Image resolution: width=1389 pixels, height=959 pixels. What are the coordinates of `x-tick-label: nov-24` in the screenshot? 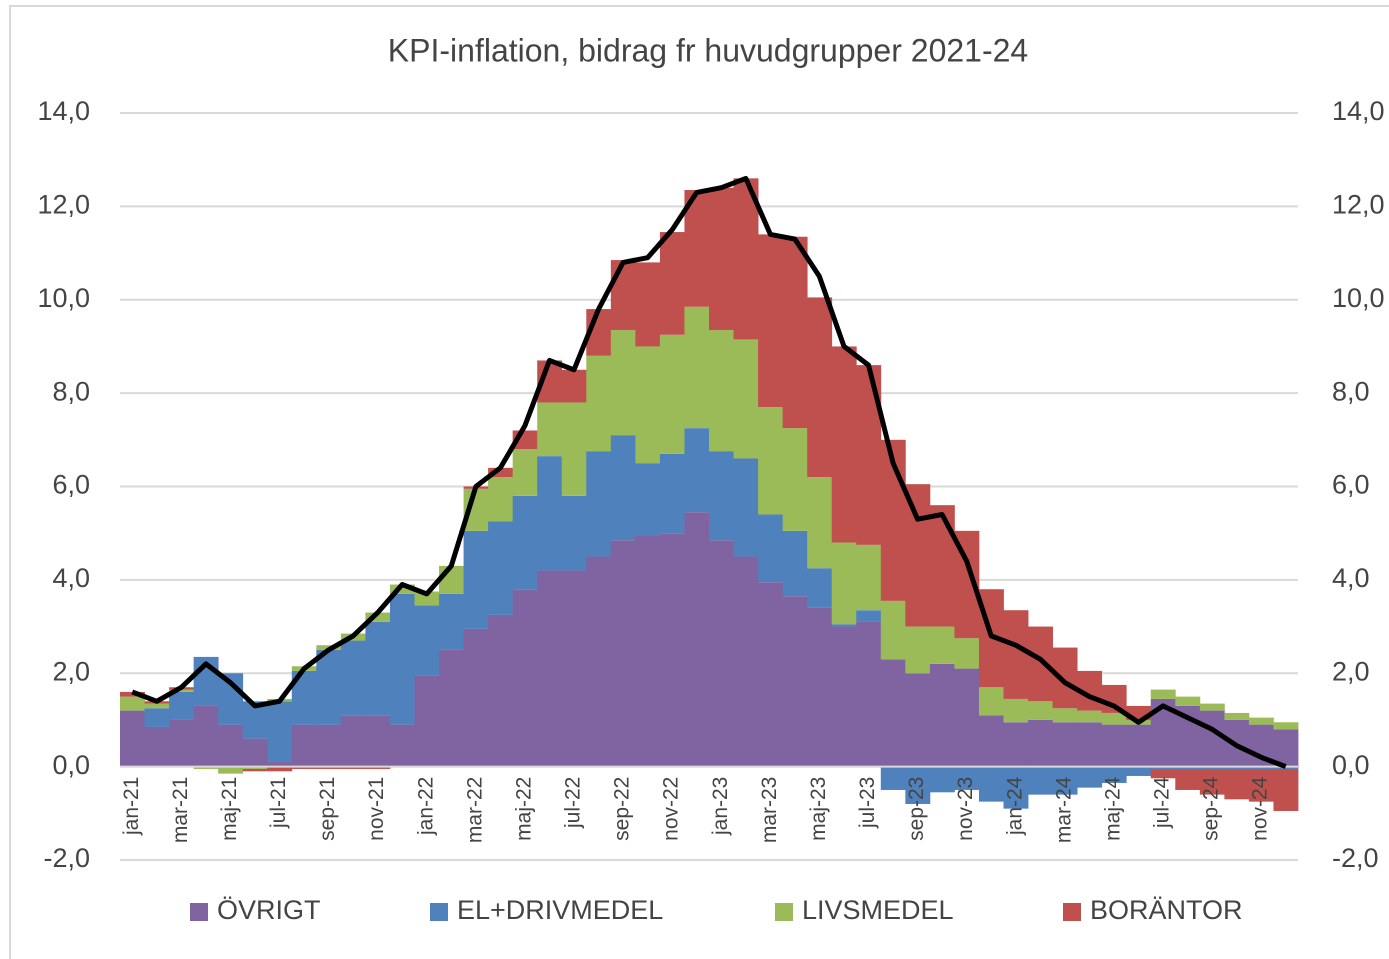 It's located at (1260, 808).